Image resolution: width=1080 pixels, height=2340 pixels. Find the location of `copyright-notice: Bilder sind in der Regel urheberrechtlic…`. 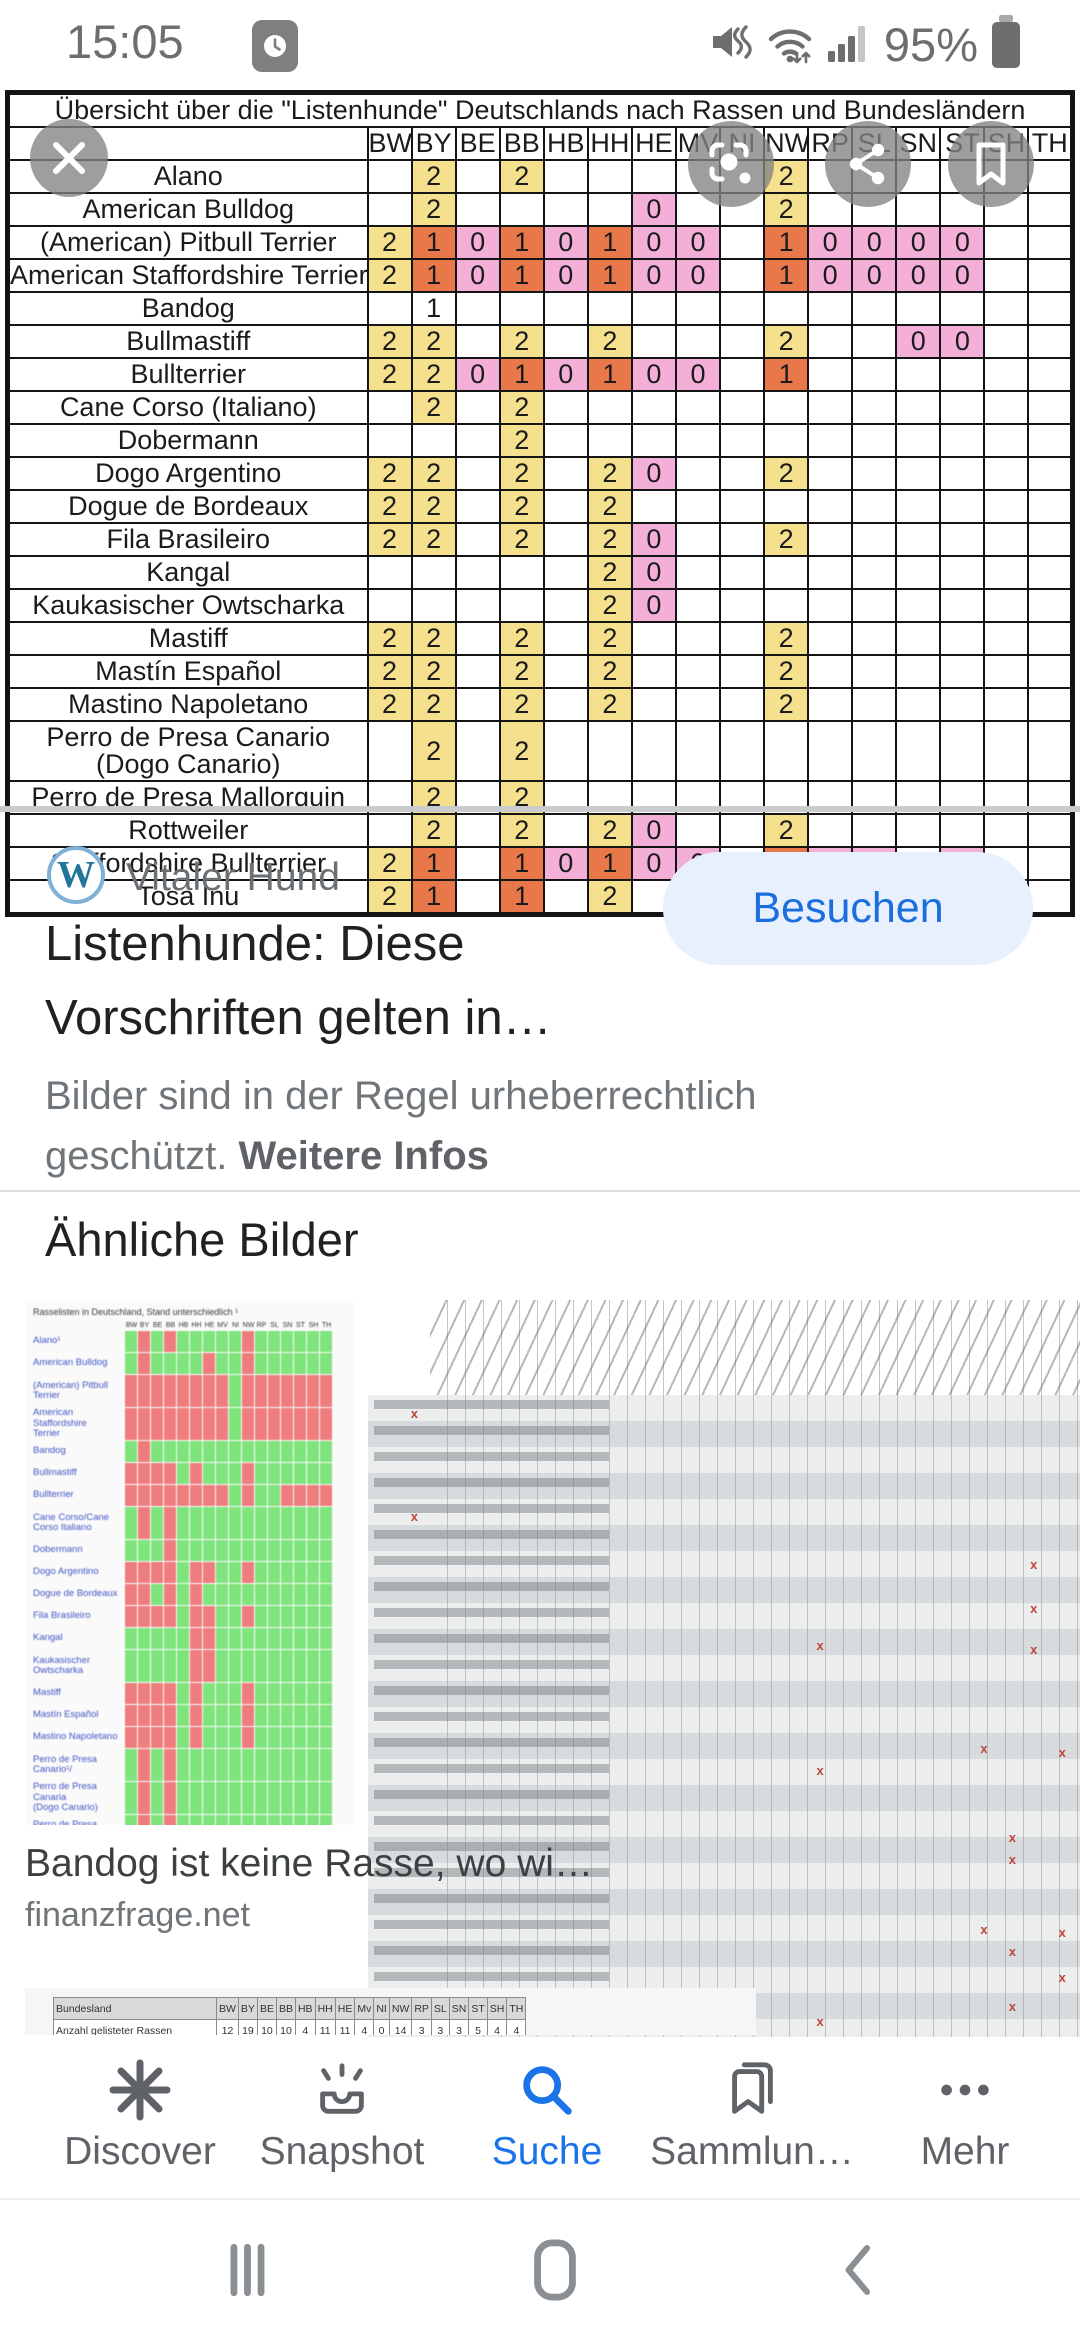

copyright-notice: Bilder sind in der Regel urheberrechtlic… is located at coordinates (401, 1126).